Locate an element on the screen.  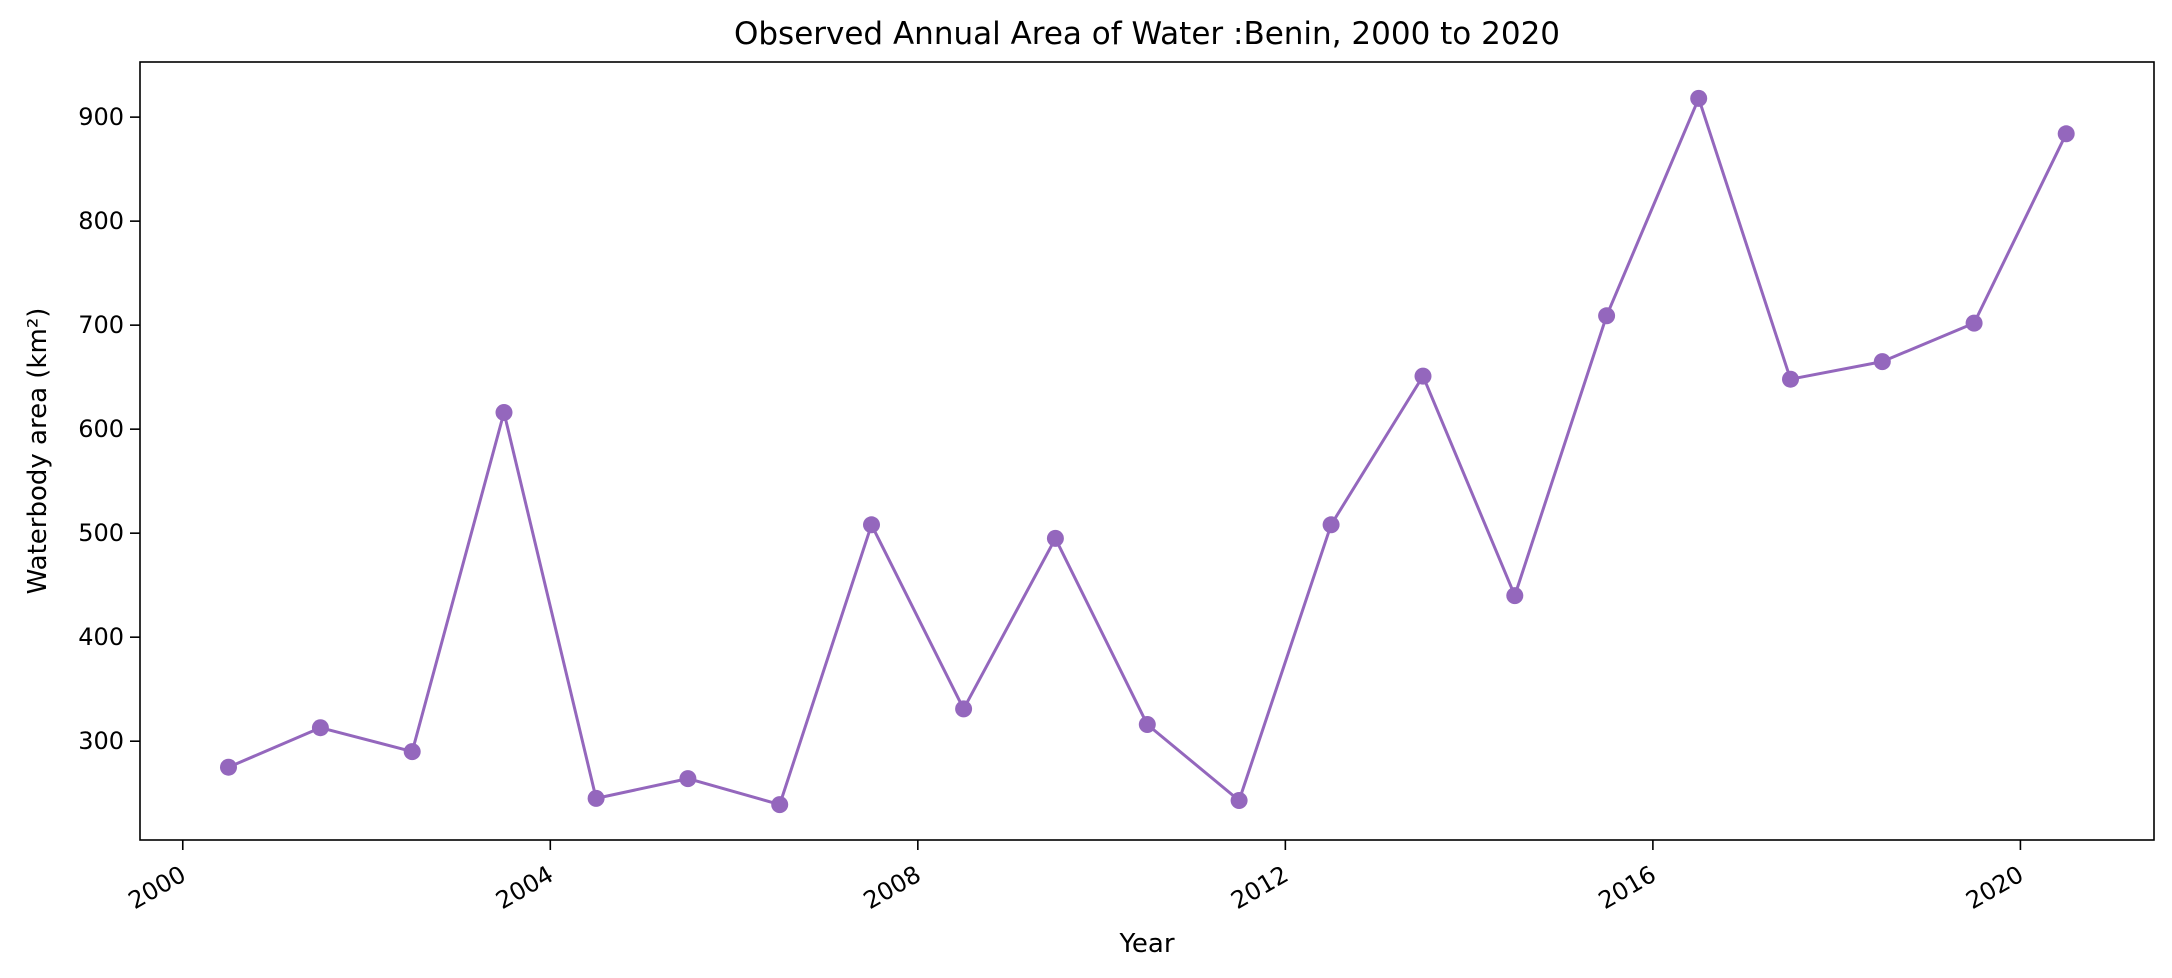
x-axis: 2000 2004 2008 2012 2016 2020 is located at coordinates (1076, 877).